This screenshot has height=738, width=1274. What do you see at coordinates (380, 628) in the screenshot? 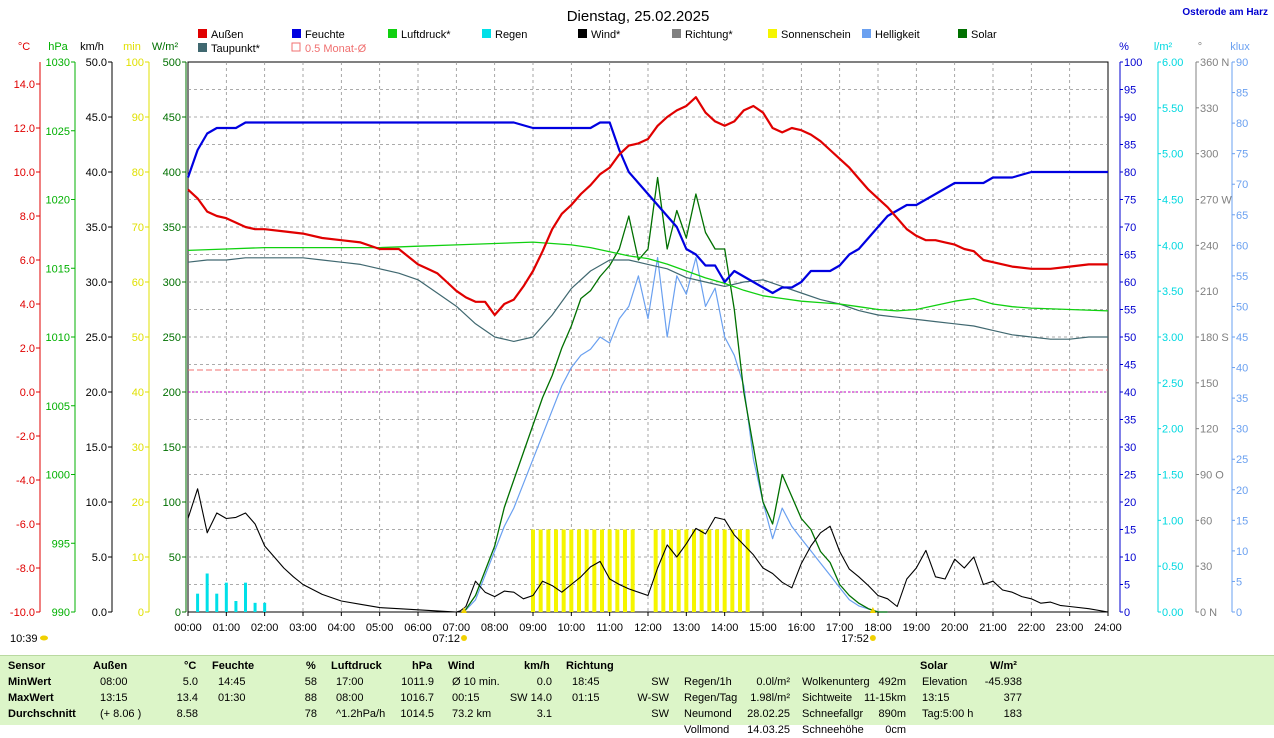
I see `x-tick-label: 05:00` at bounding box center [380, 628].